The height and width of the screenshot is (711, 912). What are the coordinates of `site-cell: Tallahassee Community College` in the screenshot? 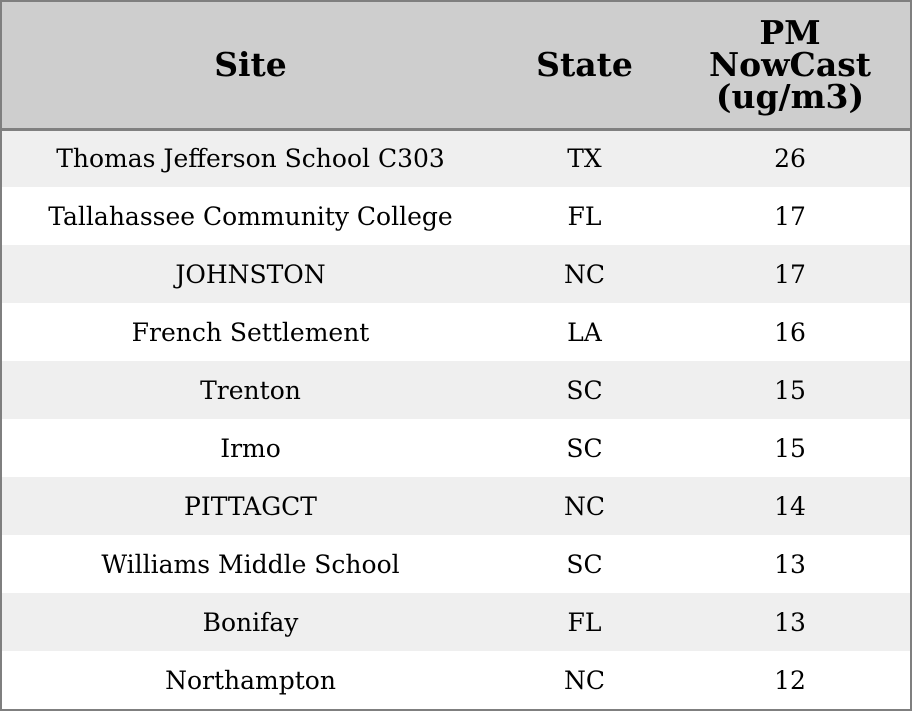 It's located at (250, 216).